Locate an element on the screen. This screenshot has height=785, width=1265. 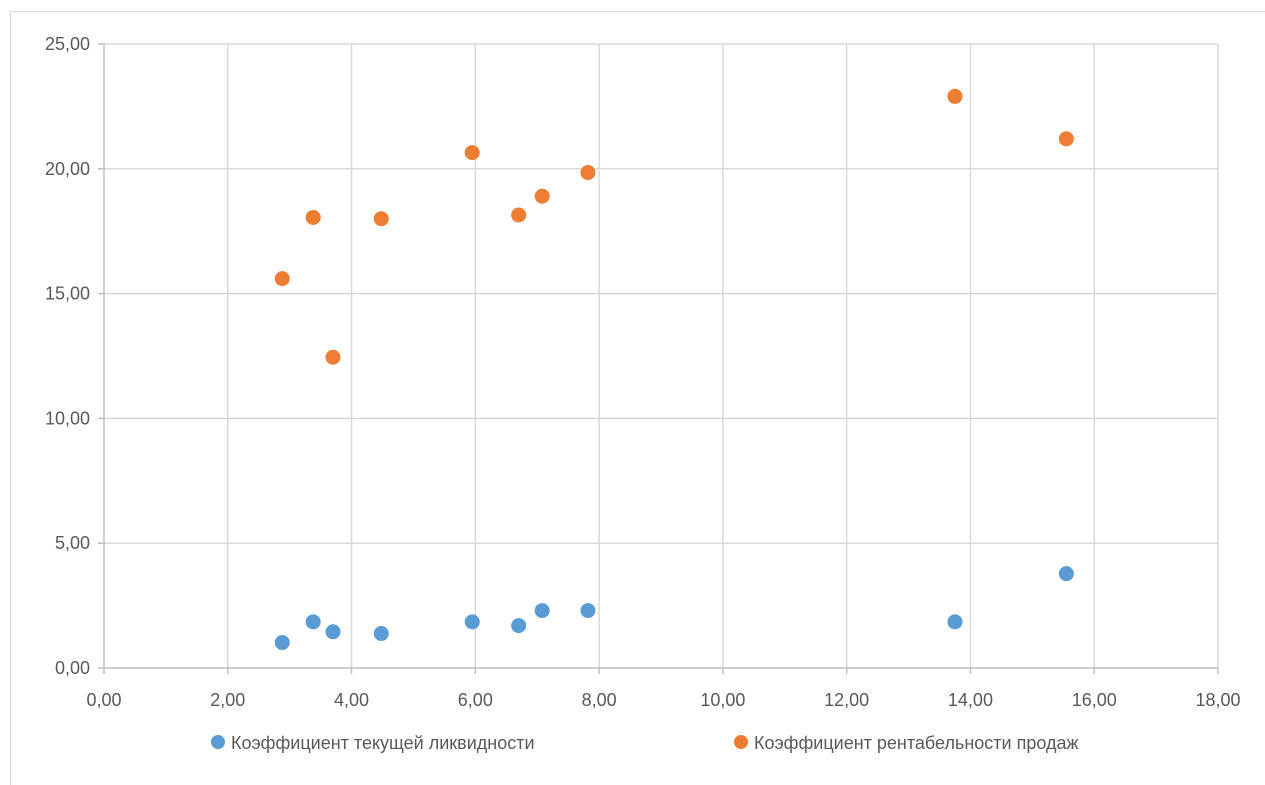
x-tick-label: 14,00 is located at coordinates (970, 700).